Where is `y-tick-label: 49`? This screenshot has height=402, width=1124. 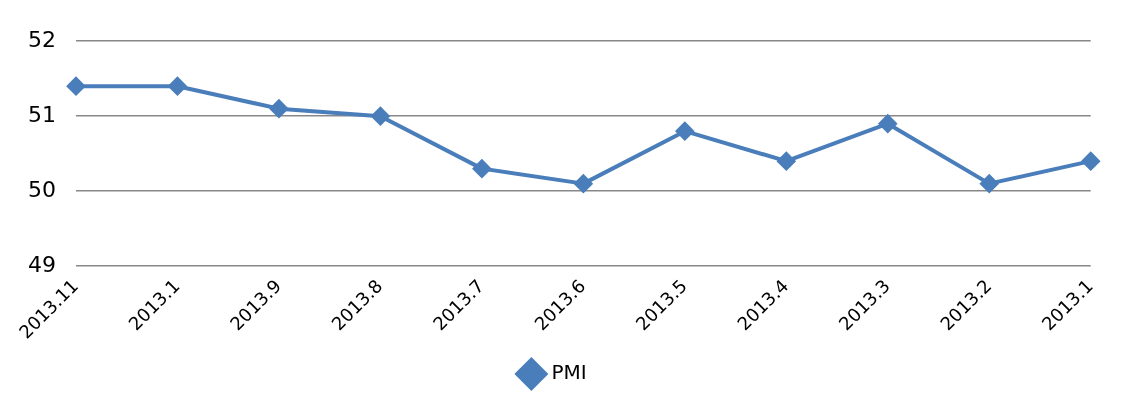 y-tick-label: 49 is located at coordinates (41, 264).